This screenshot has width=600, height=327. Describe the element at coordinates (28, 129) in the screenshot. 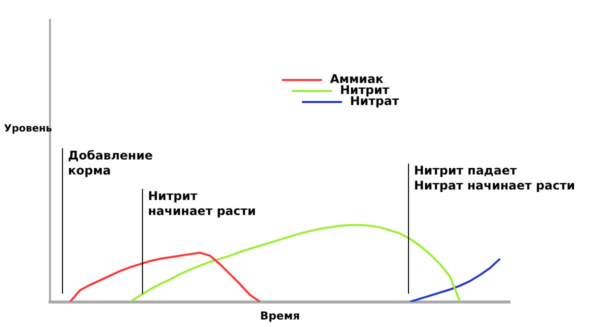

I see `text: Уровень` at that location.